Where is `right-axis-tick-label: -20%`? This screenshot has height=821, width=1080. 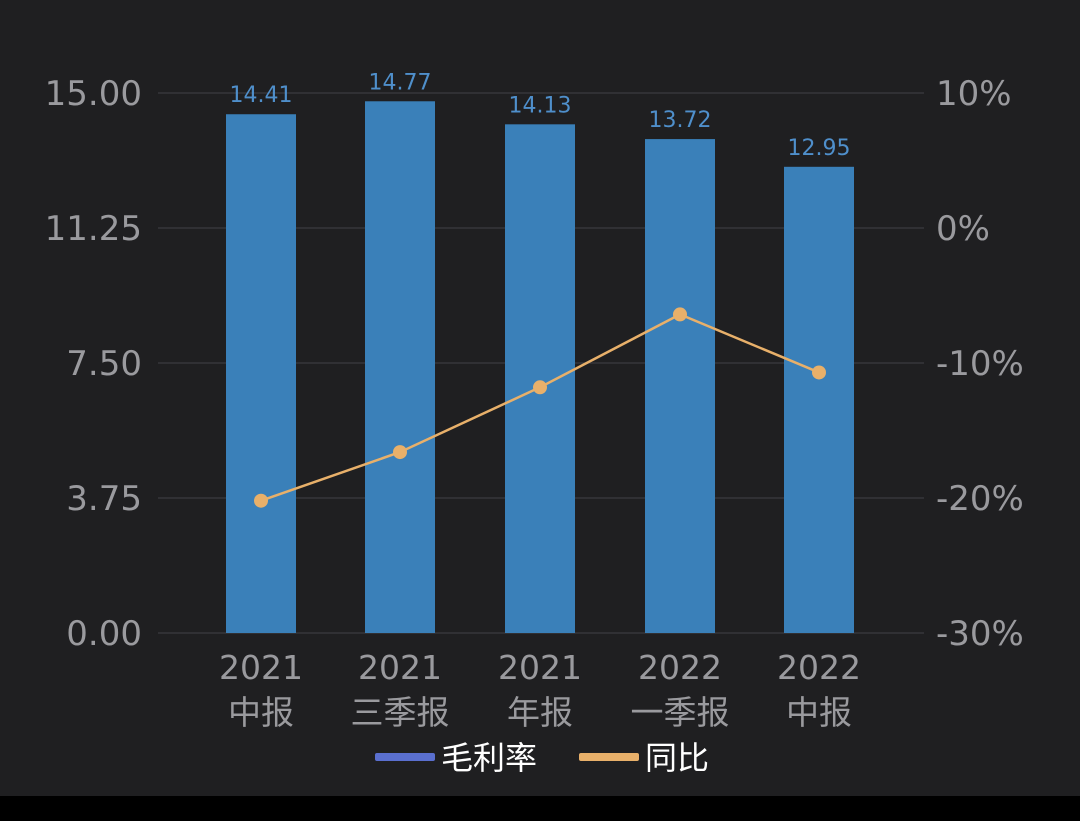 right-axis-tick-label: -20% is located at coordinates (980, 499).